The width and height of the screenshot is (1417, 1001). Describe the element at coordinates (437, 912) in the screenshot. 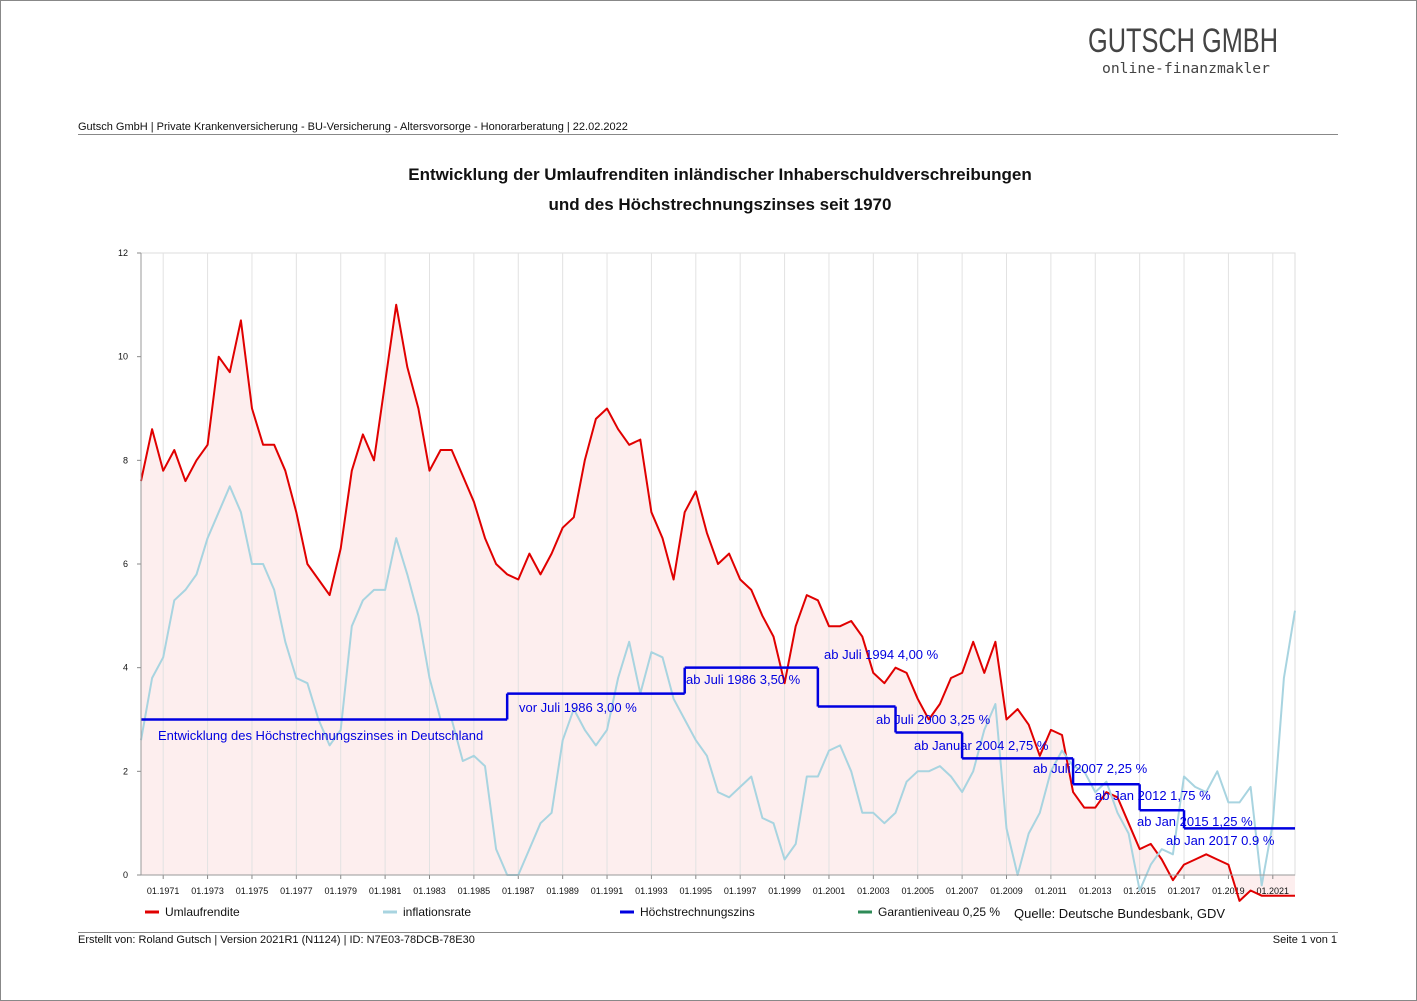

I see `legend-label: inflationsrate` at that location.